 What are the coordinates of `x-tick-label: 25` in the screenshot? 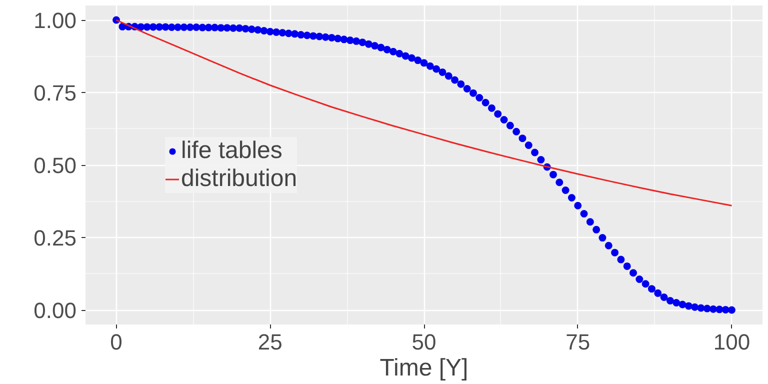 It's located at (270, 342).